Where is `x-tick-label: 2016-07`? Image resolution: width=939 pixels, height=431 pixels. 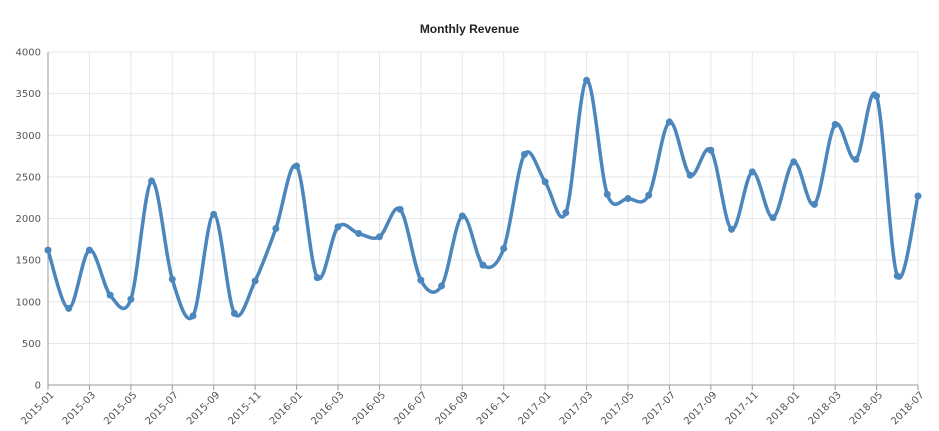 x-tick-label: 2016-07 is located at coordinates (410, 408).